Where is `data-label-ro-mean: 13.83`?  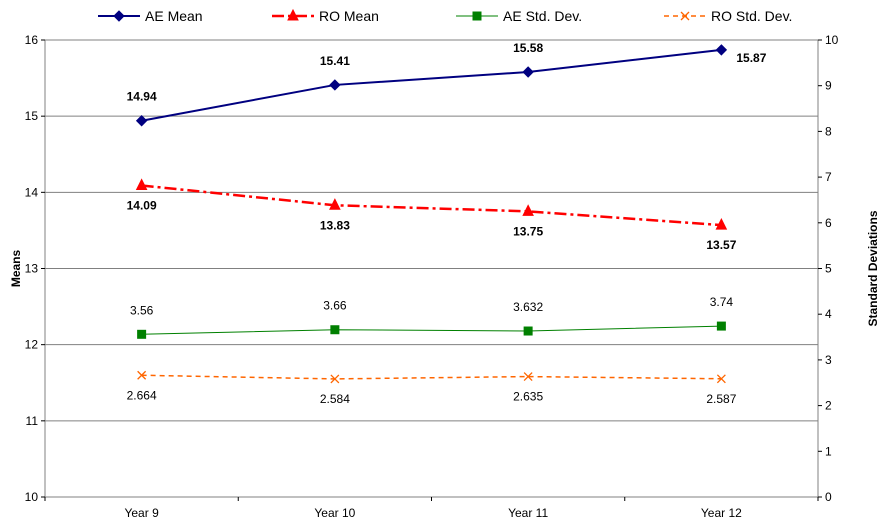 data-label-ro-mean: 13.83 is located at coordinates (335, 225).